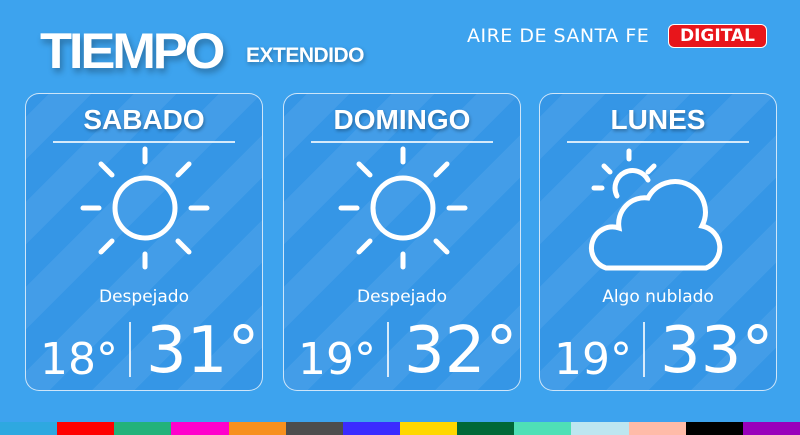 This screenshot has height=435, width=800. Describe the element at coordinates (133, 51) in the screenshot. I see `page-title: TIEMPO` at that location.